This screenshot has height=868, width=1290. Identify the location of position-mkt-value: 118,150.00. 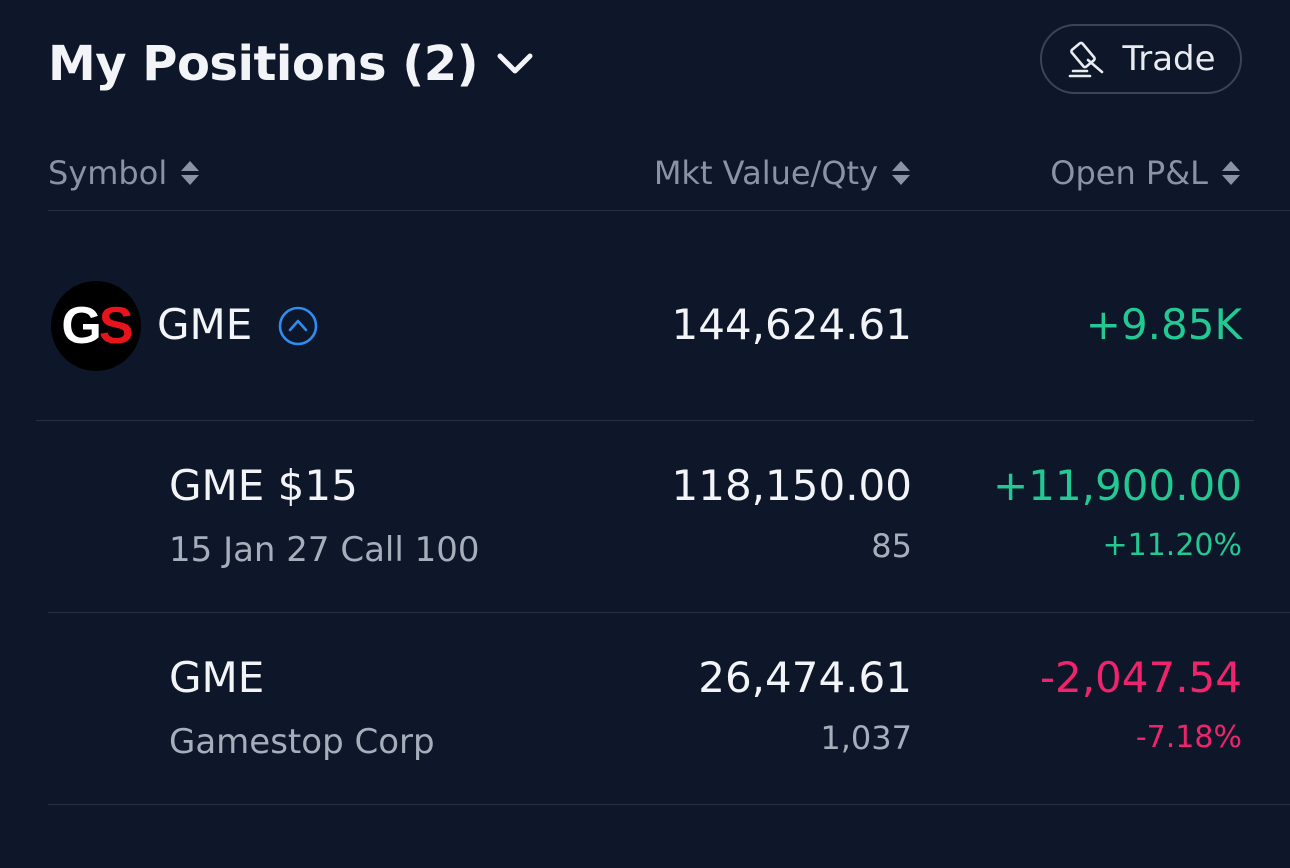
(791, 485).